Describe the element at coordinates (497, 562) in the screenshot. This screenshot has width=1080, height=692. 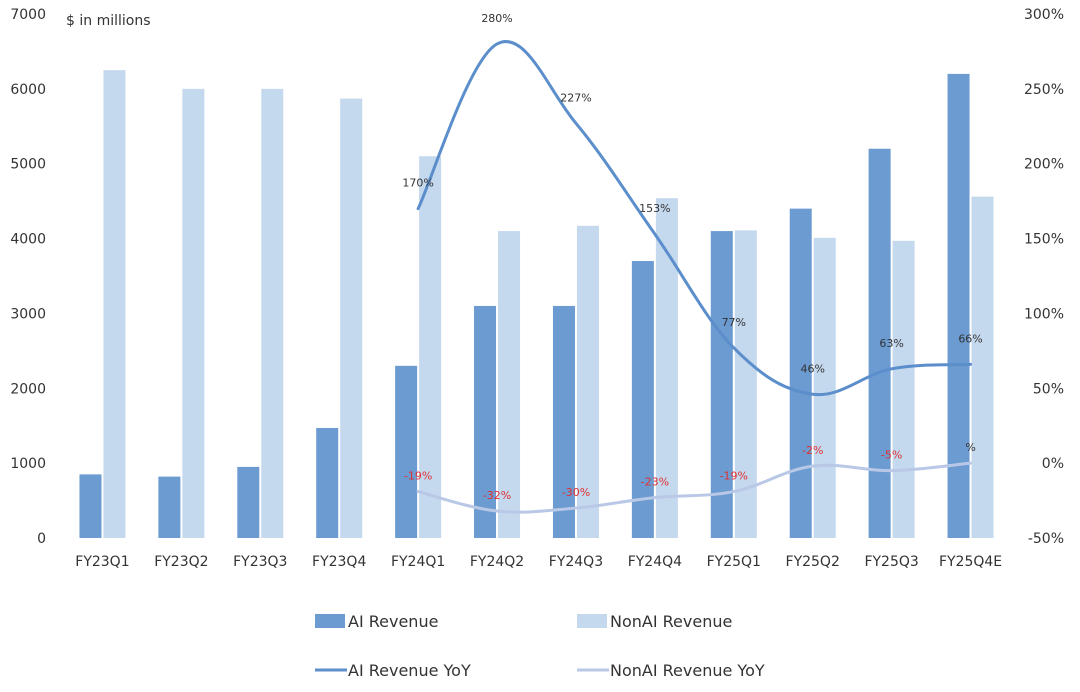
I see `x-tick-label: FY24Q2` at that location.